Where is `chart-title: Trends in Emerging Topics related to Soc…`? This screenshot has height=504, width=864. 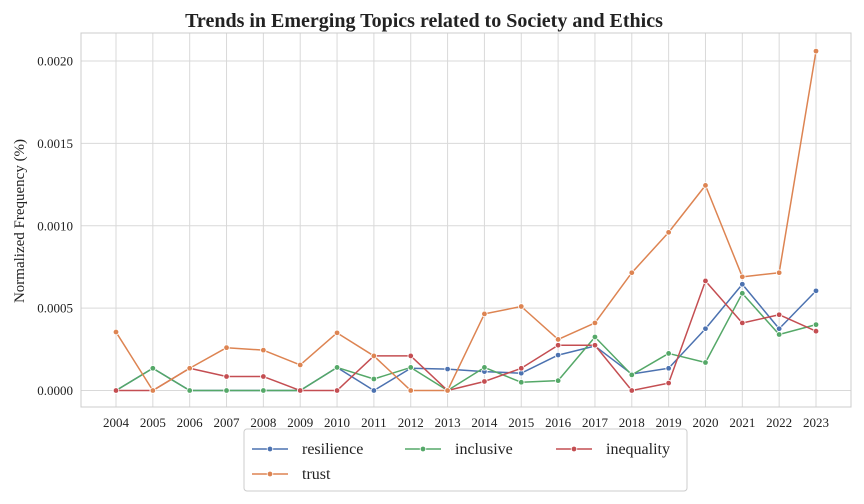
chart-title: Trends in Emerging Topics related to Soc… is located at coordinates (424, 21).